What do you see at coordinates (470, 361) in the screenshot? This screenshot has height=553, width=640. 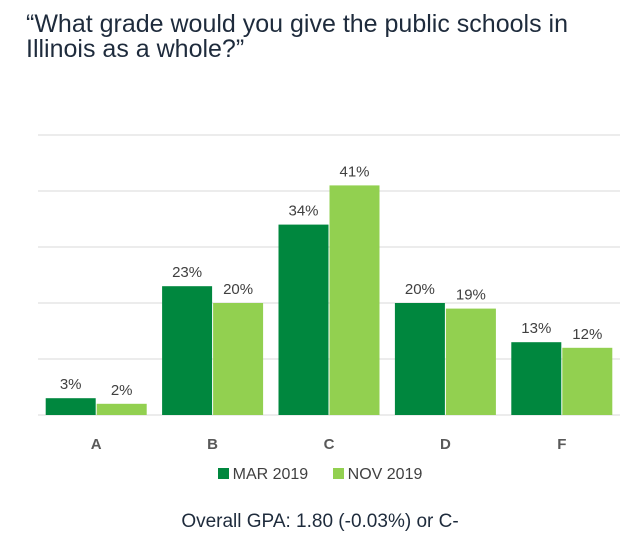 I see `bar-d-nov` at bounding box center [470, 361].